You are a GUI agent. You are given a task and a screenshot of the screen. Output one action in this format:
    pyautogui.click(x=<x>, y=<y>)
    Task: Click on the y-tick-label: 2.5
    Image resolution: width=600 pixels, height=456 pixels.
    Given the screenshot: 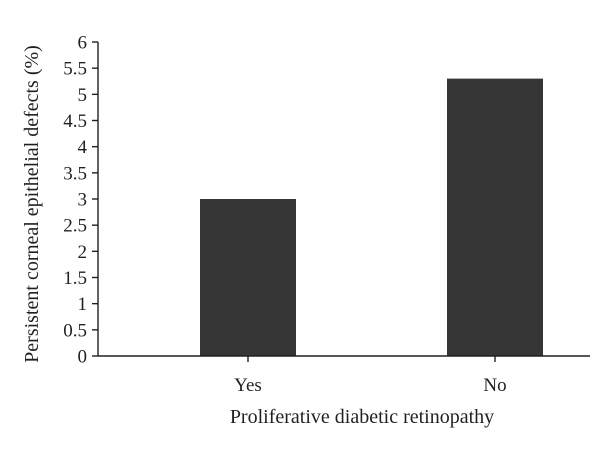 What is the action you would take?
    pyautogui.click(x=75, y=226)
    